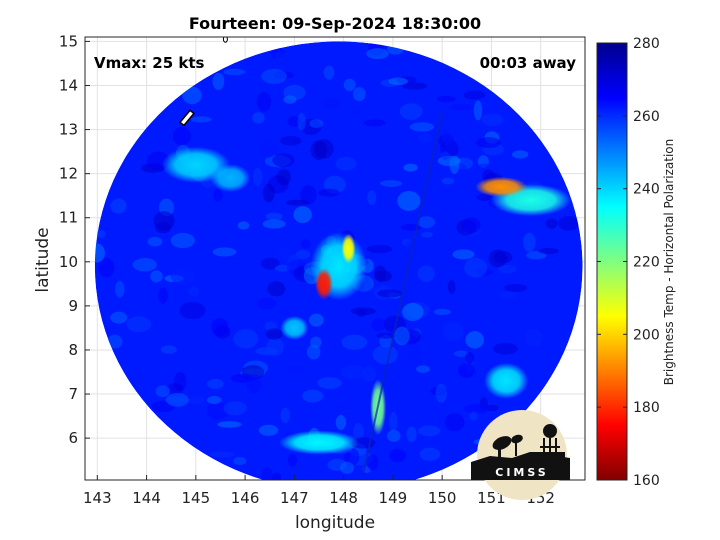 Image resolution: width=720 pixels, height=540 pixels. What do you see at coordinates (612, 261) in the screenshot?
I see `colorbar` at bounding box center [612, 261].